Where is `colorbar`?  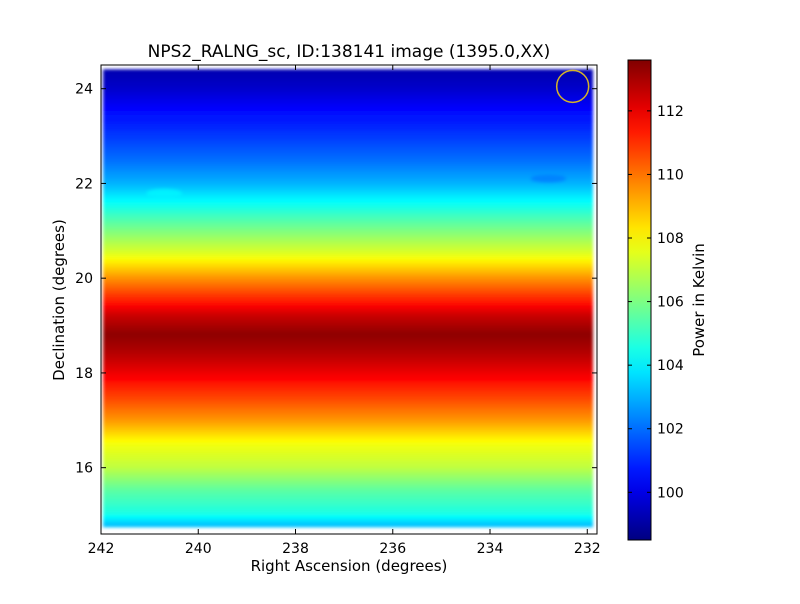 colorbar is located at coordinates (639, 300).